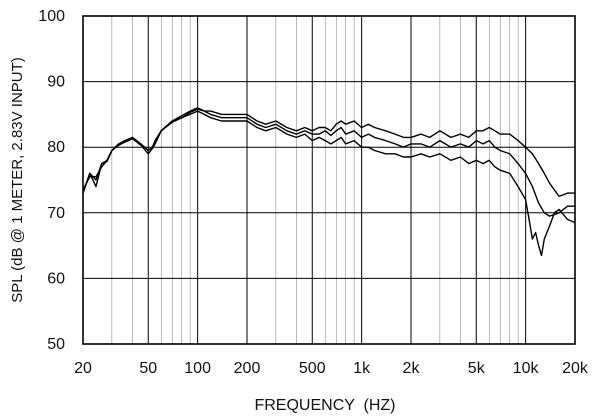  Describe the element at coordinates (331, 368) in the screenshot. I see `x-tick-labels: 20 50 100 200 500 1k 2k 5k 10k 20k` at that location.